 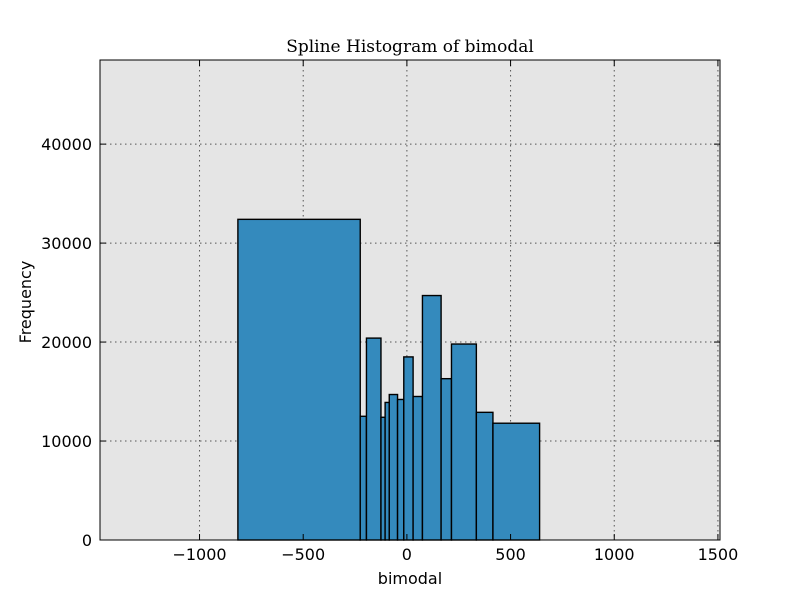 What do you see at coordinates (25, 302) in the screenshot?
I see `y-axis-label: Frequency` at bounding box center [25, 302].